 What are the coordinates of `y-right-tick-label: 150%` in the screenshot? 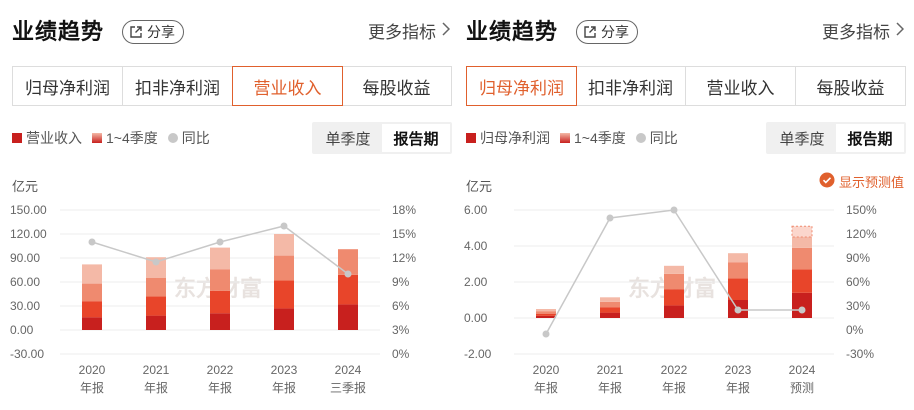 It's located at (861, 210).